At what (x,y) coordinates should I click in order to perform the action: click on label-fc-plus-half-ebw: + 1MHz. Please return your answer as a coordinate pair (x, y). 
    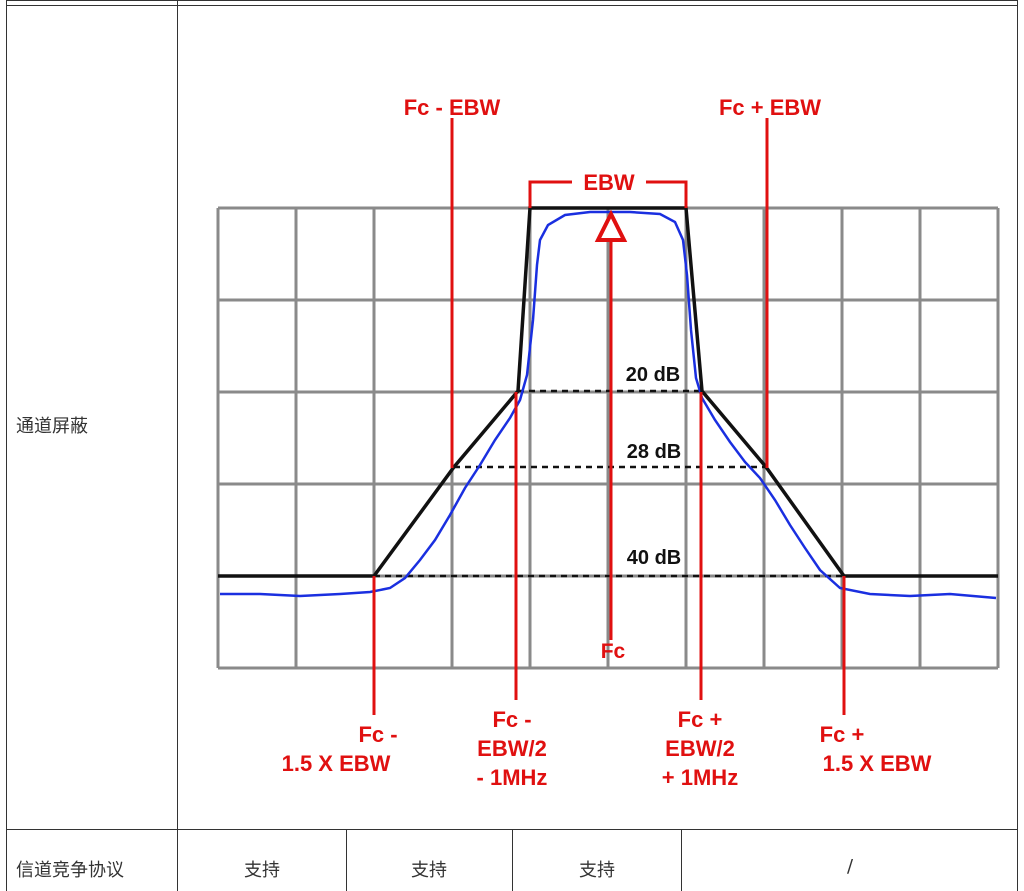
    Looking at the image, I should click on (700, 777).